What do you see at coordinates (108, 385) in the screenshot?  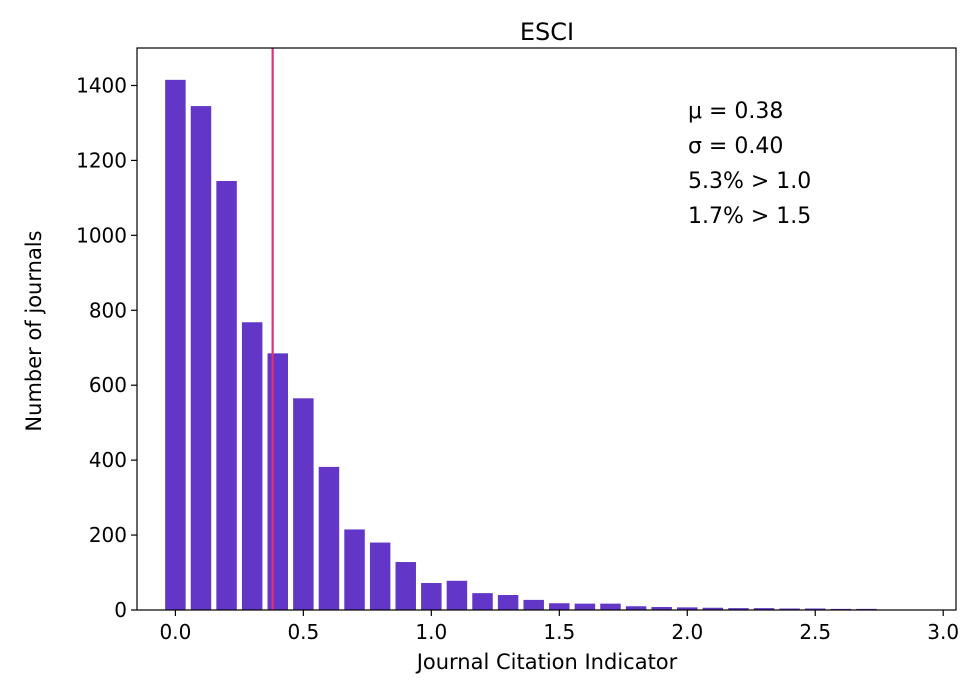 I see `y-tick-label: 600` at bounding box center [108, 385].